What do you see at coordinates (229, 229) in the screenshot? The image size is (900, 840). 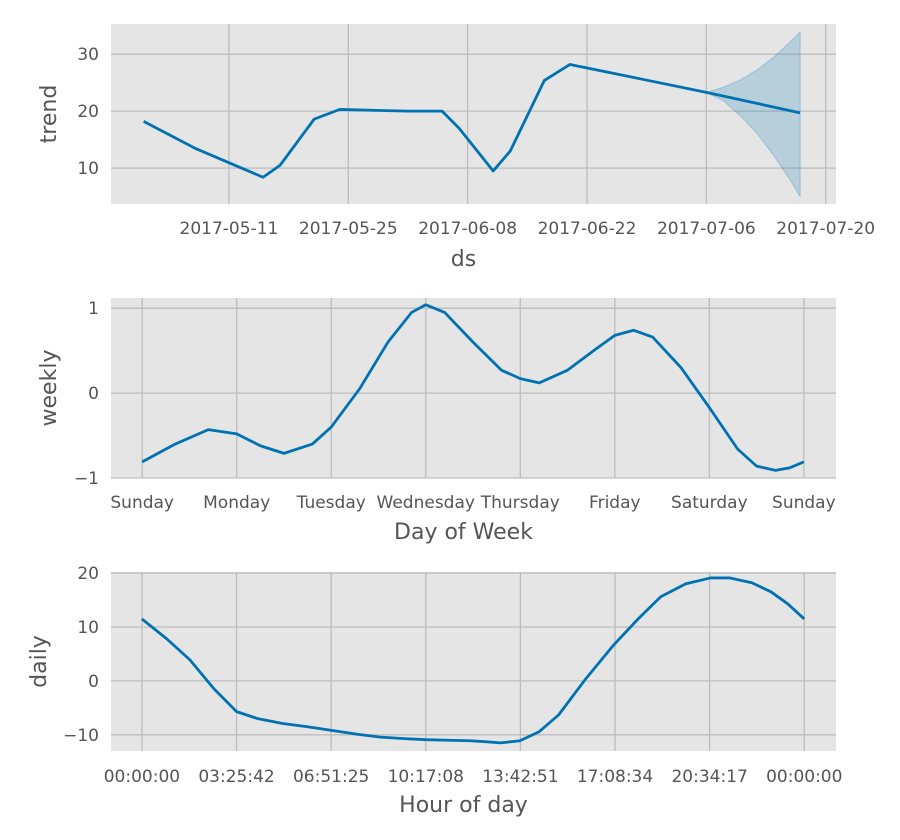 I see `x-tick-label: 2017-05-11` at bounding box center [229, 229].